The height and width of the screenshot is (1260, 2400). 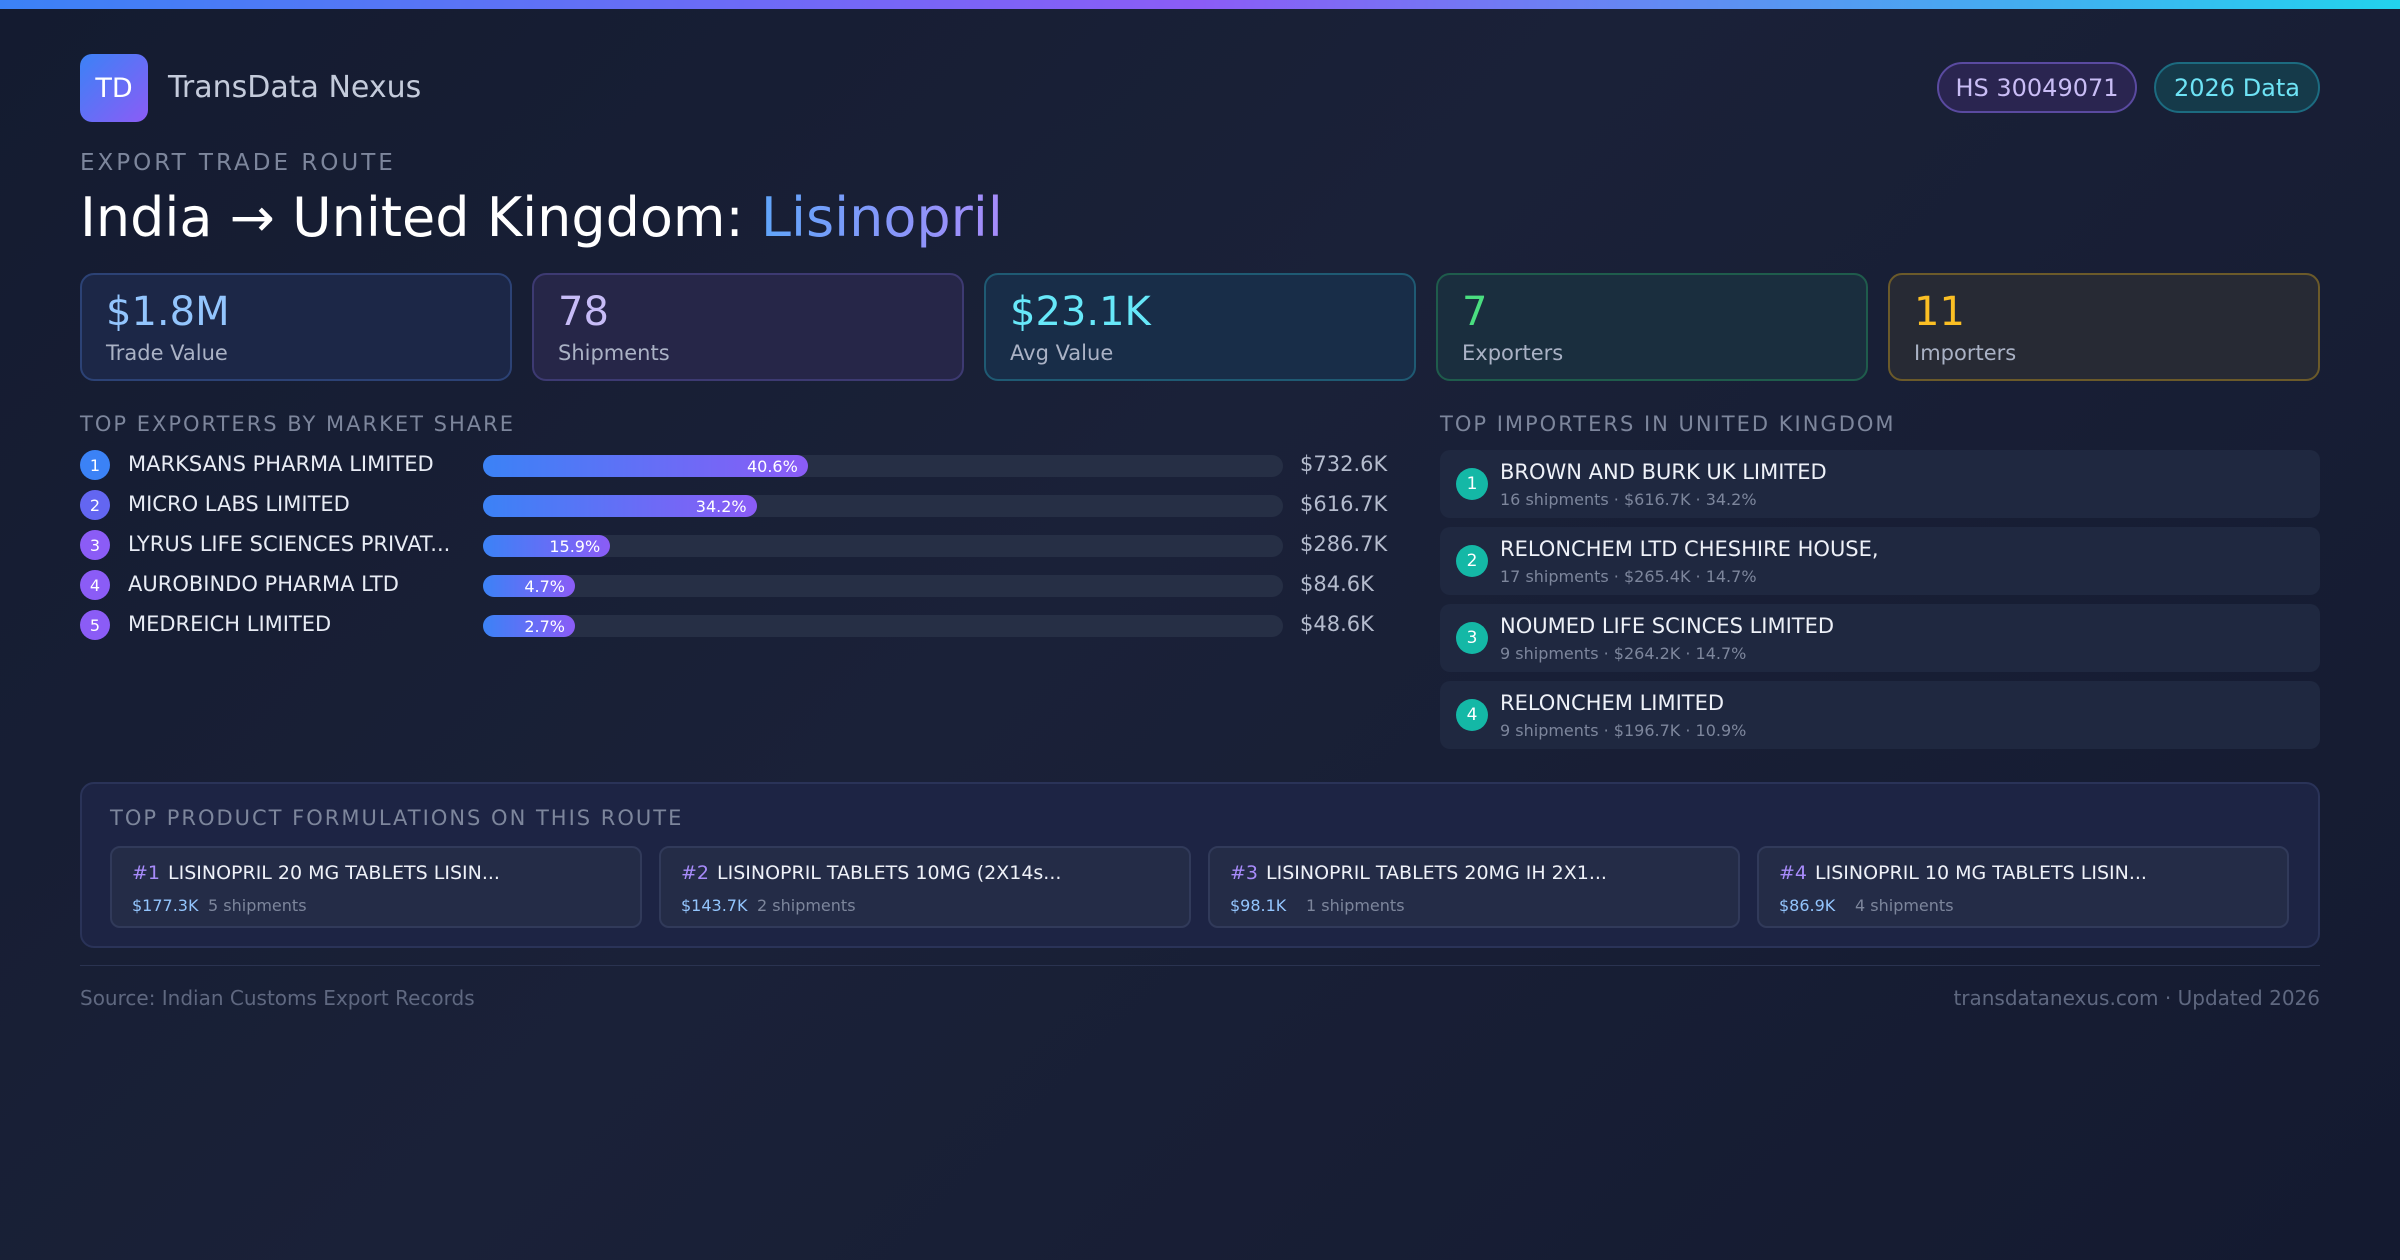 I want to click on formulation-value: $86.9K, so click(x=1807, y=905).